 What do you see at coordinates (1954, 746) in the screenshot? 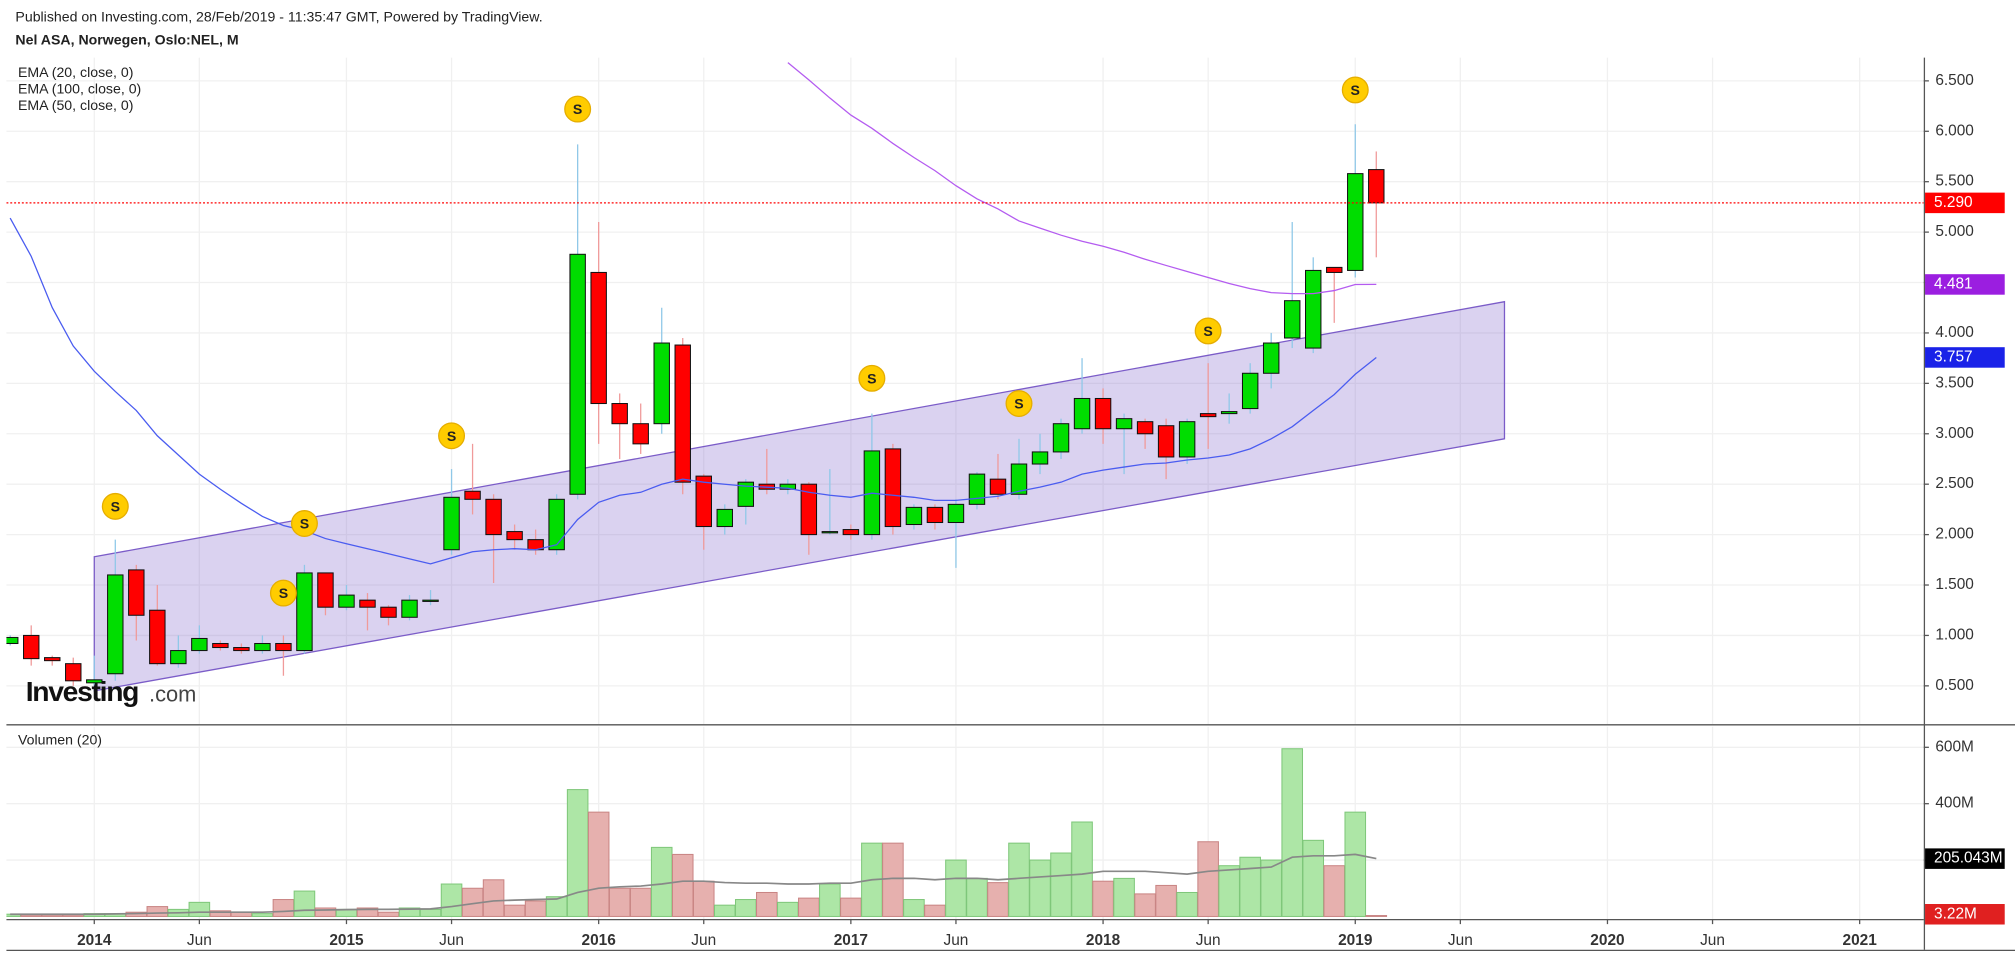
I see `y-tick-label: 600M` at bounding box center [1954, 746].